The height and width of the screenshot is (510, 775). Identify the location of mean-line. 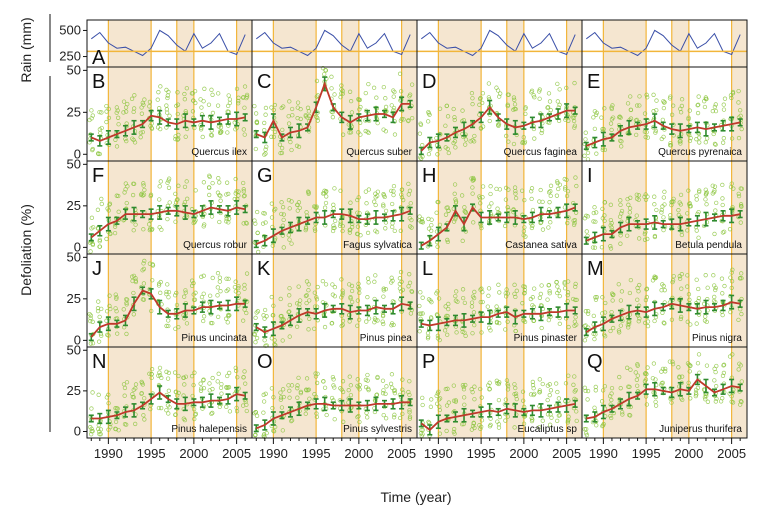
(663, 399).